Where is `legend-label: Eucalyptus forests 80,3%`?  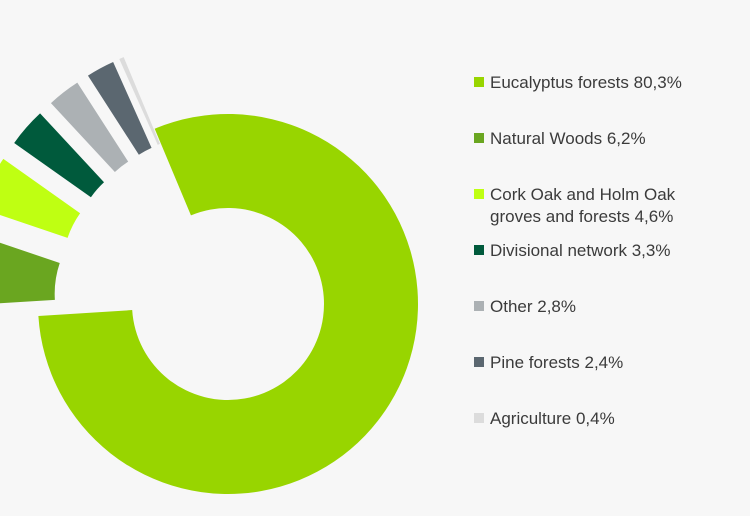
legend-label: Eucalyptus forests 80,3% is located at coordinates (586, 82).